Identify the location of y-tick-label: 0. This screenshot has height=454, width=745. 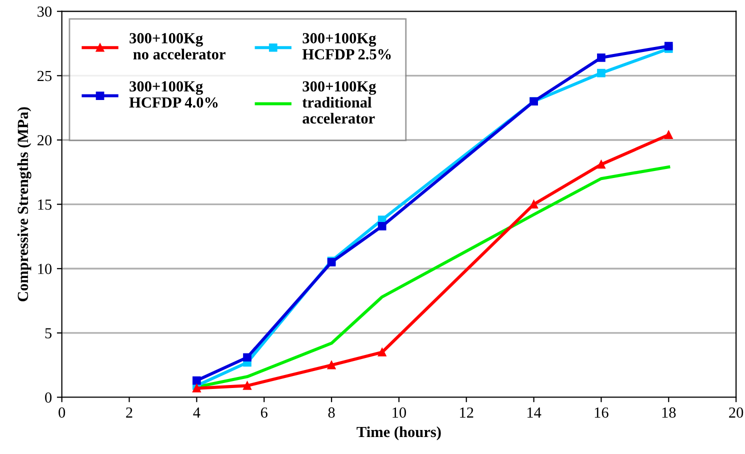
(48, 397).